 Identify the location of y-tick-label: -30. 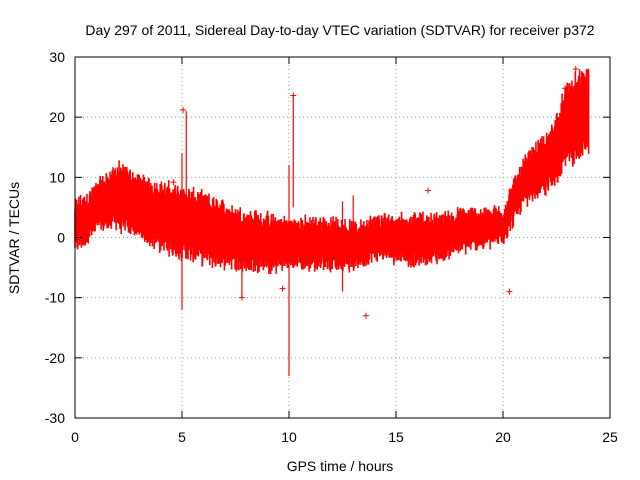
(55, 418).